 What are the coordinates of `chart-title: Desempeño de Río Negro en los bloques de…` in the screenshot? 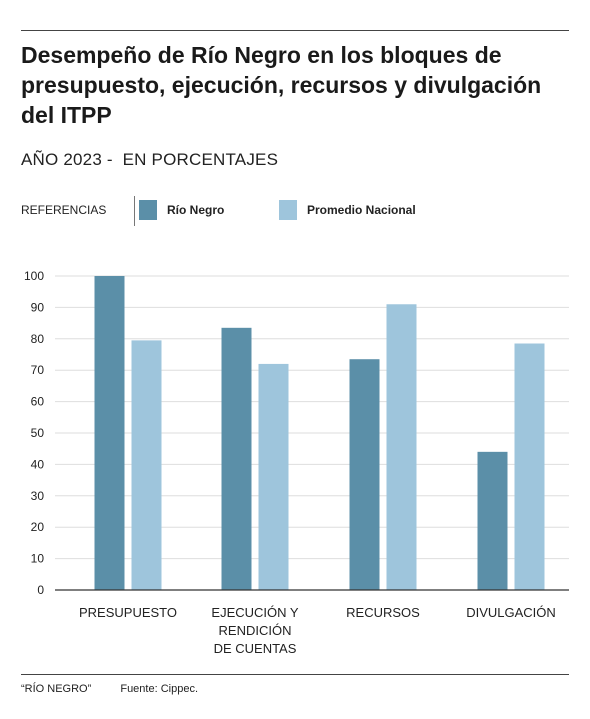 It's located at (281, 85).